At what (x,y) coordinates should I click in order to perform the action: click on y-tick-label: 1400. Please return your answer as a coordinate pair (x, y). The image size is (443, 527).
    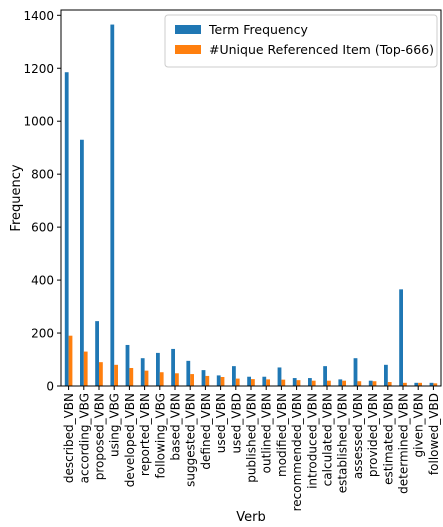
    Looking at the image, I should click on (38, 16).